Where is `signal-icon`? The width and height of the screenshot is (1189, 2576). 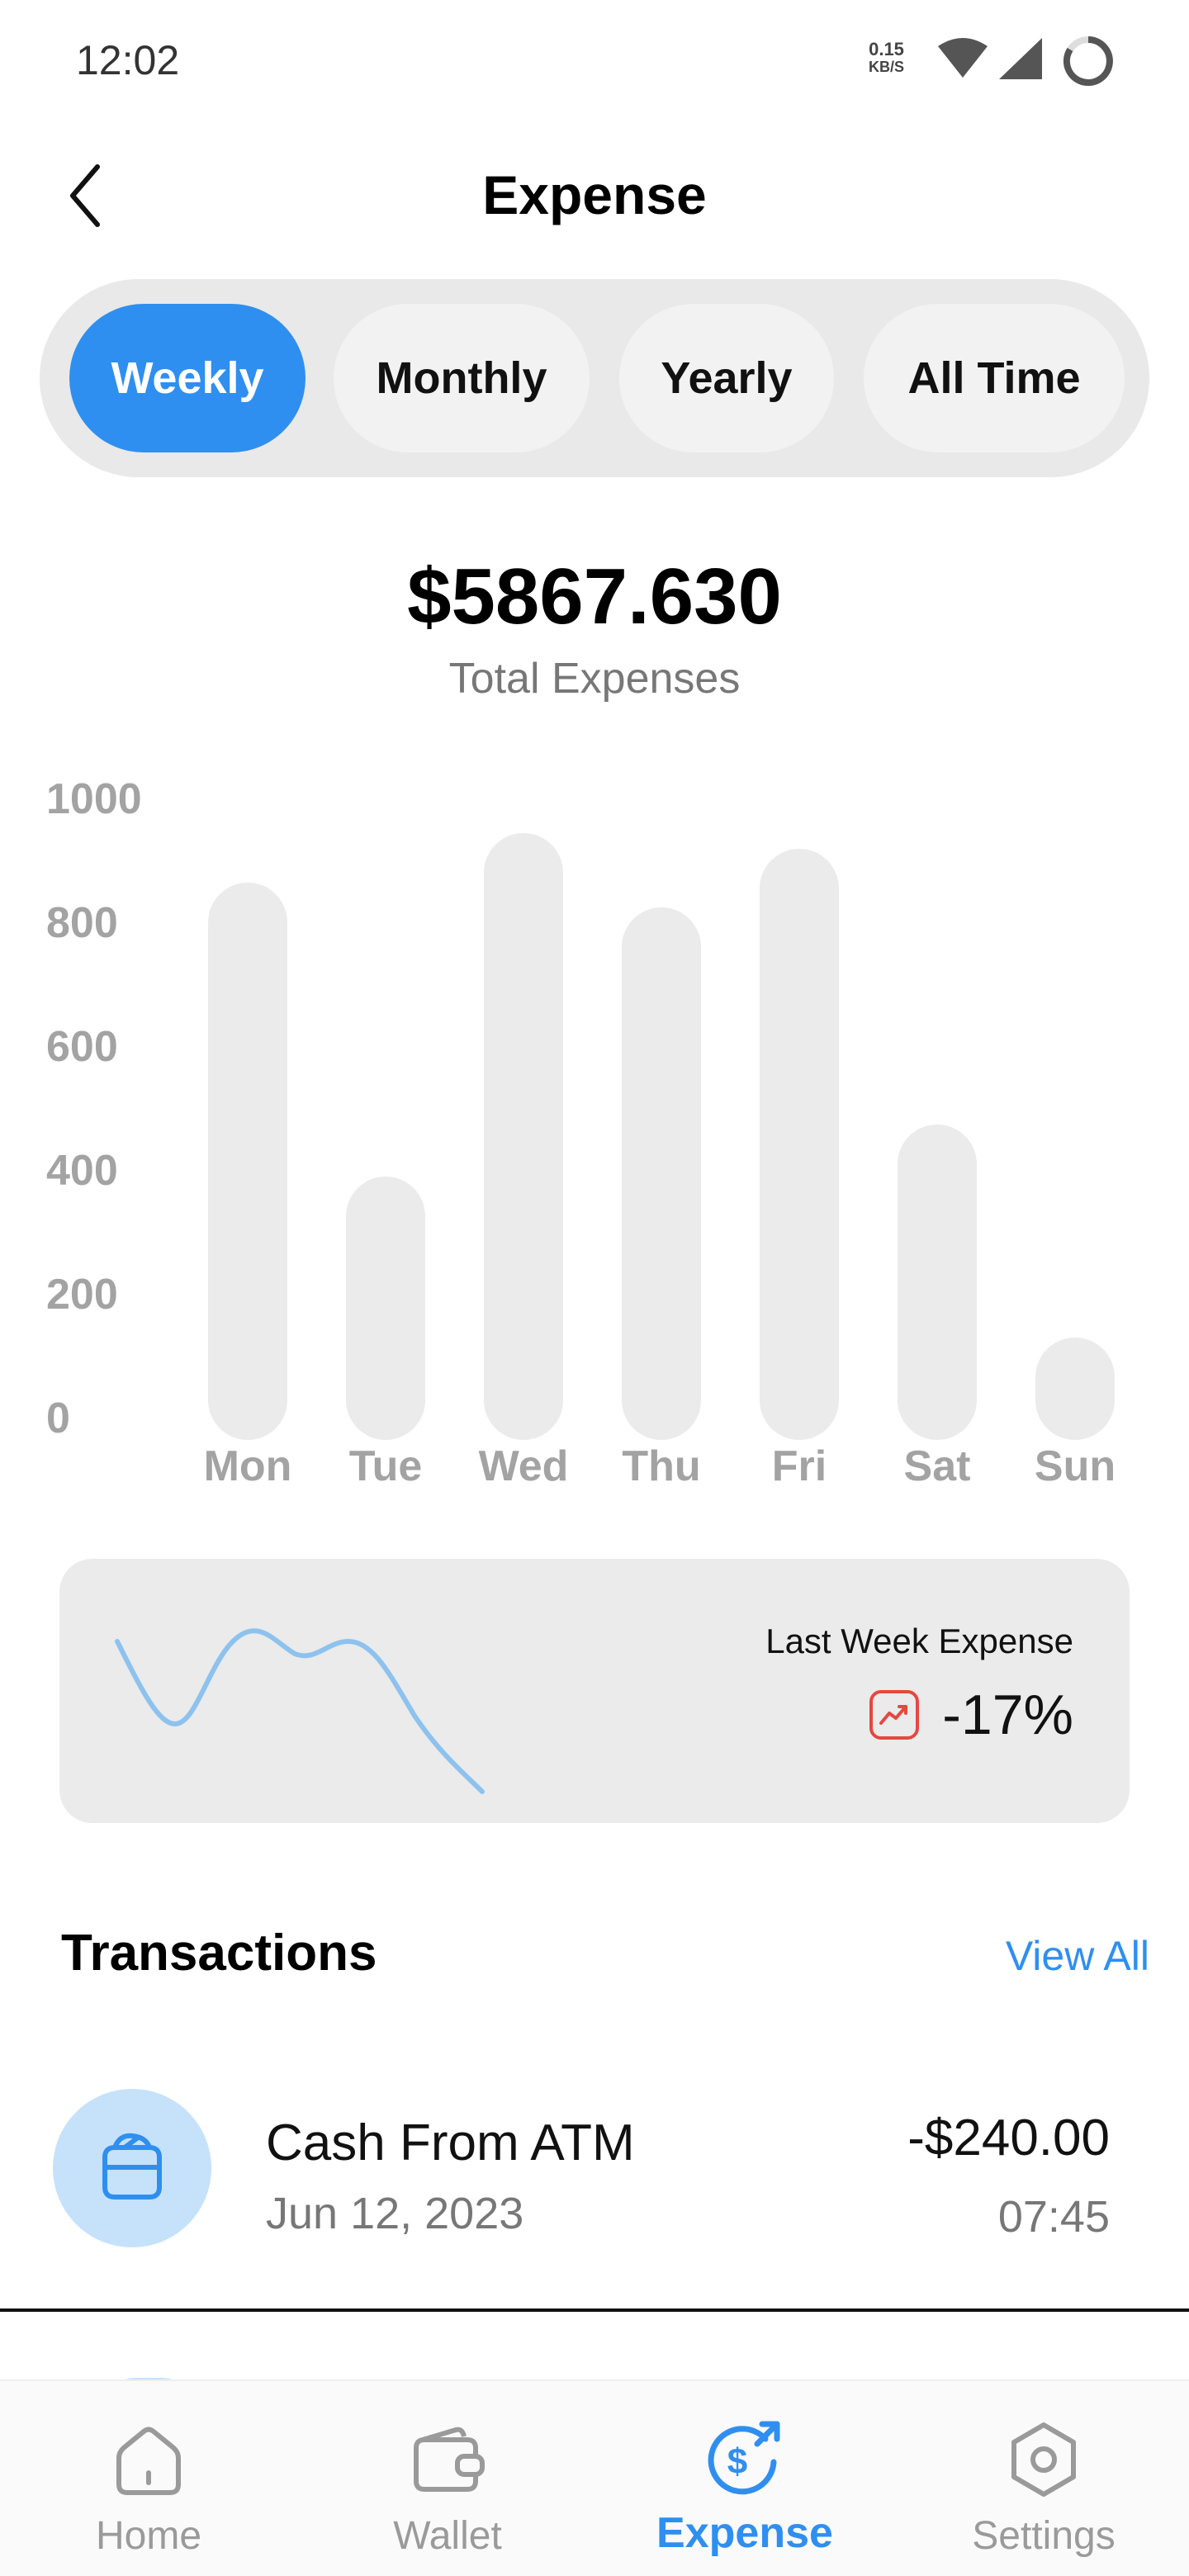
signal-icon is located at coordinates (1020, 58).